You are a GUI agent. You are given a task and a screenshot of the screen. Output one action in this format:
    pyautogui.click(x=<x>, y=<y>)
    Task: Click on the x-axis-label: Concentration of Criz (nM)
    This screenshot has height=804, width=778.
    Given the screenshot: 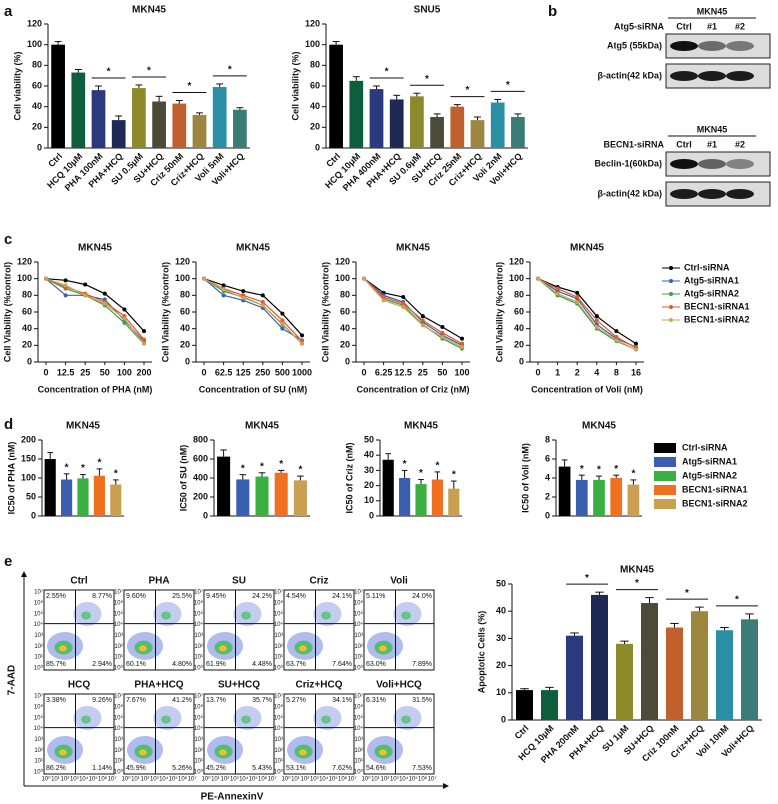 What is the action you would take?
    pyautogui.click(x=413, y=389)
    